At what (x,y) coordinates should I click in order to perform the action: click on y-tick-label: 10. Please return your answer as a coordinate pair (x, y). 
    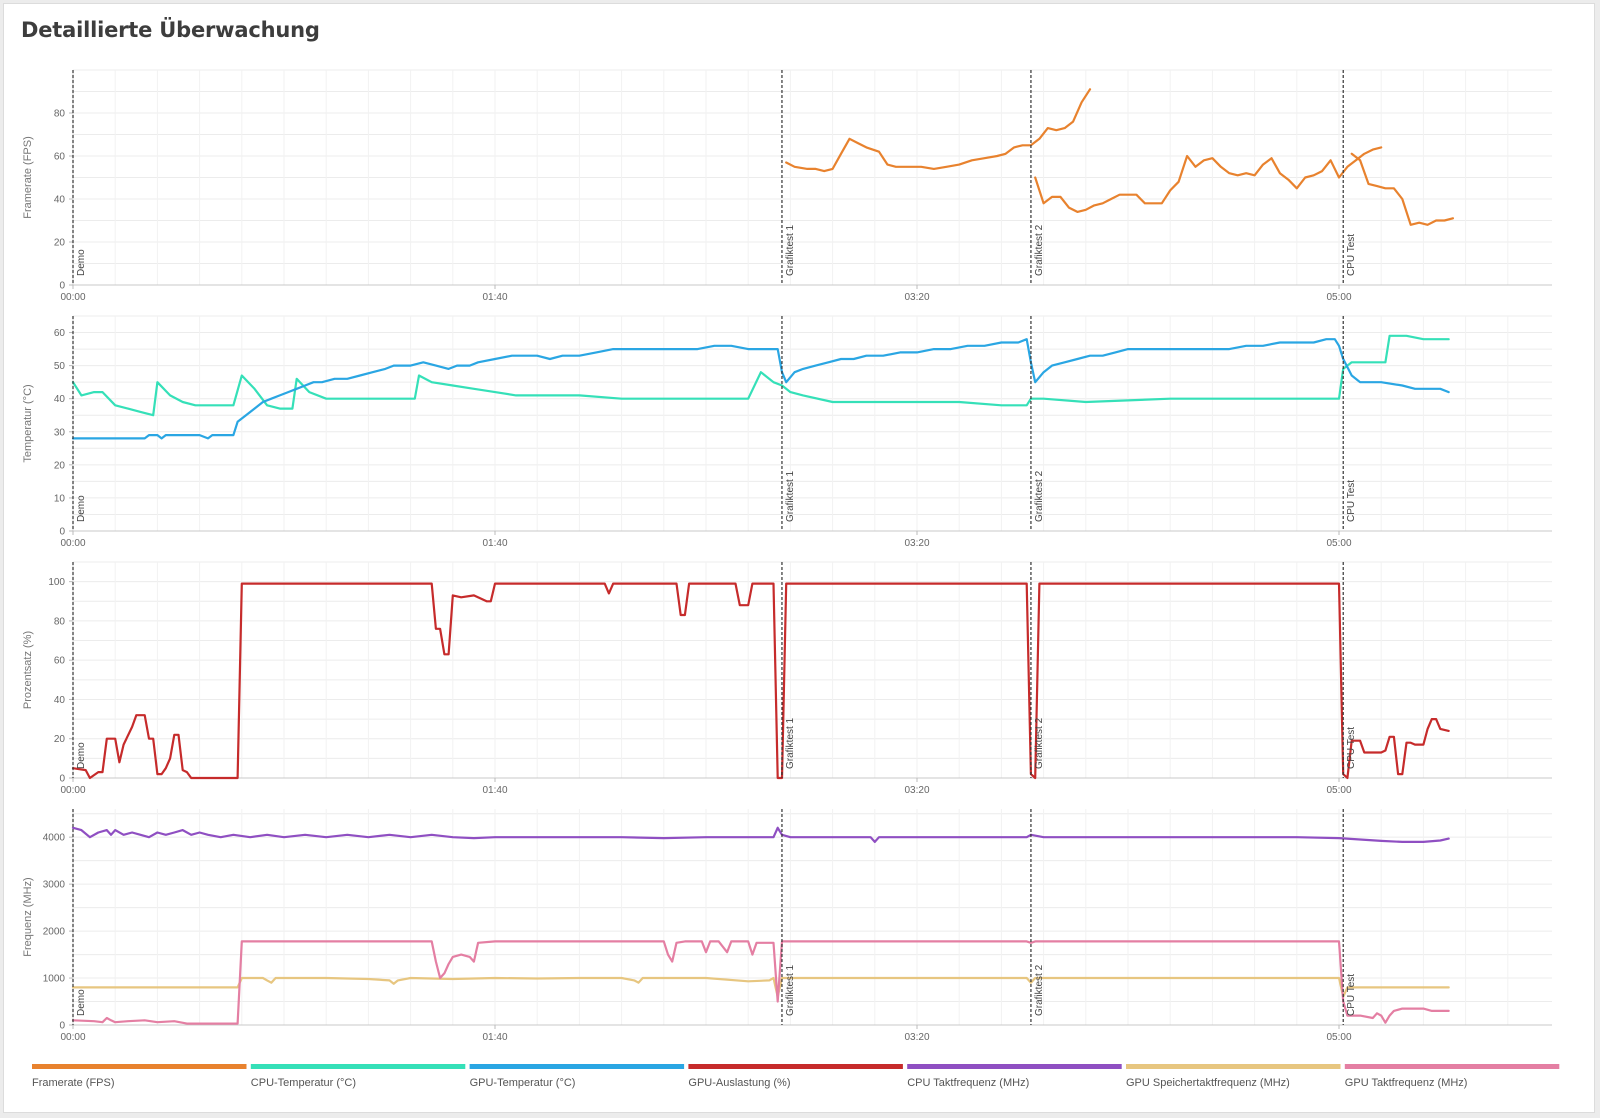
    Looking at the image, I should click on (60, 498).